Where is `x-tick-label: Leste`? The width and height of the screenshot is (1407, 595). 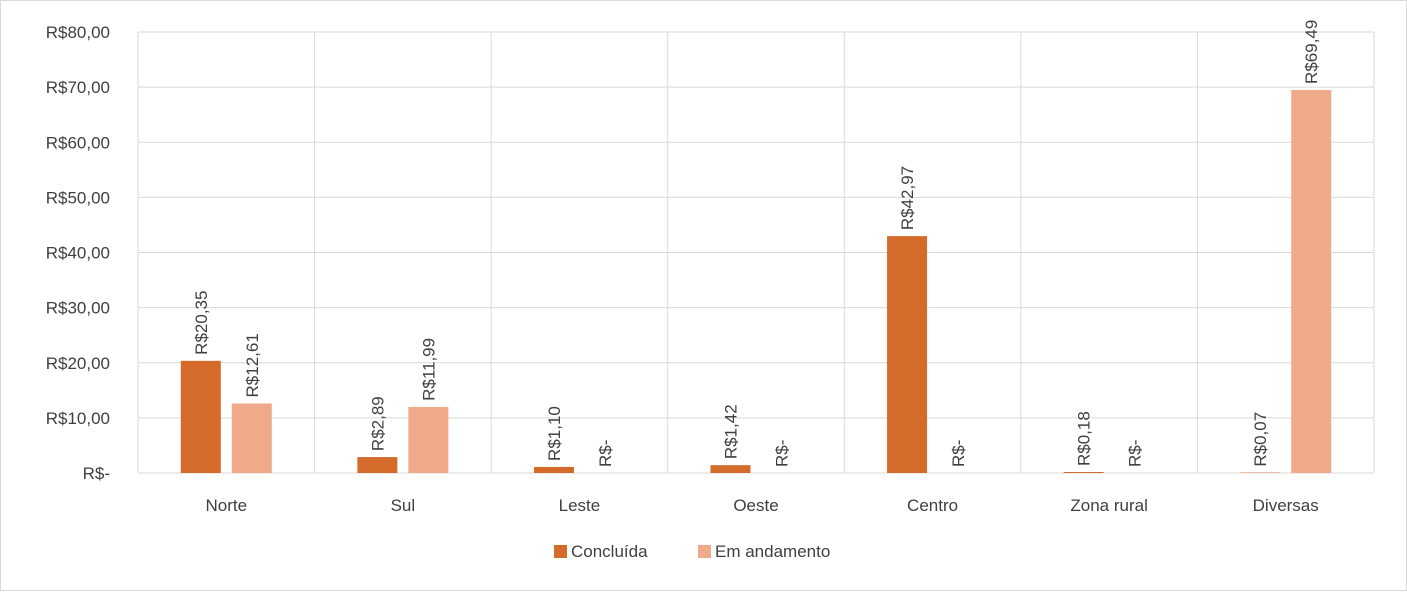 x-tick-label: Leste is located at coordinates (580, 505).